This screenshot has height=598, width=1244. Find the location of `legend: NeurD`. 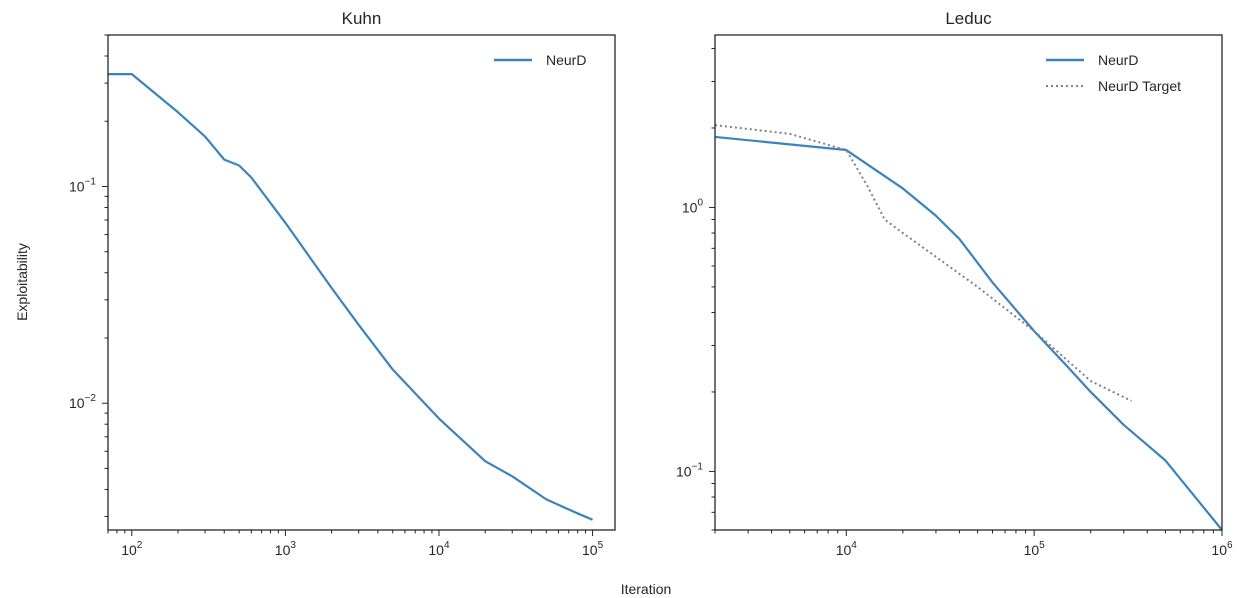

legend: NeurD is located at coordinates (540, 60).